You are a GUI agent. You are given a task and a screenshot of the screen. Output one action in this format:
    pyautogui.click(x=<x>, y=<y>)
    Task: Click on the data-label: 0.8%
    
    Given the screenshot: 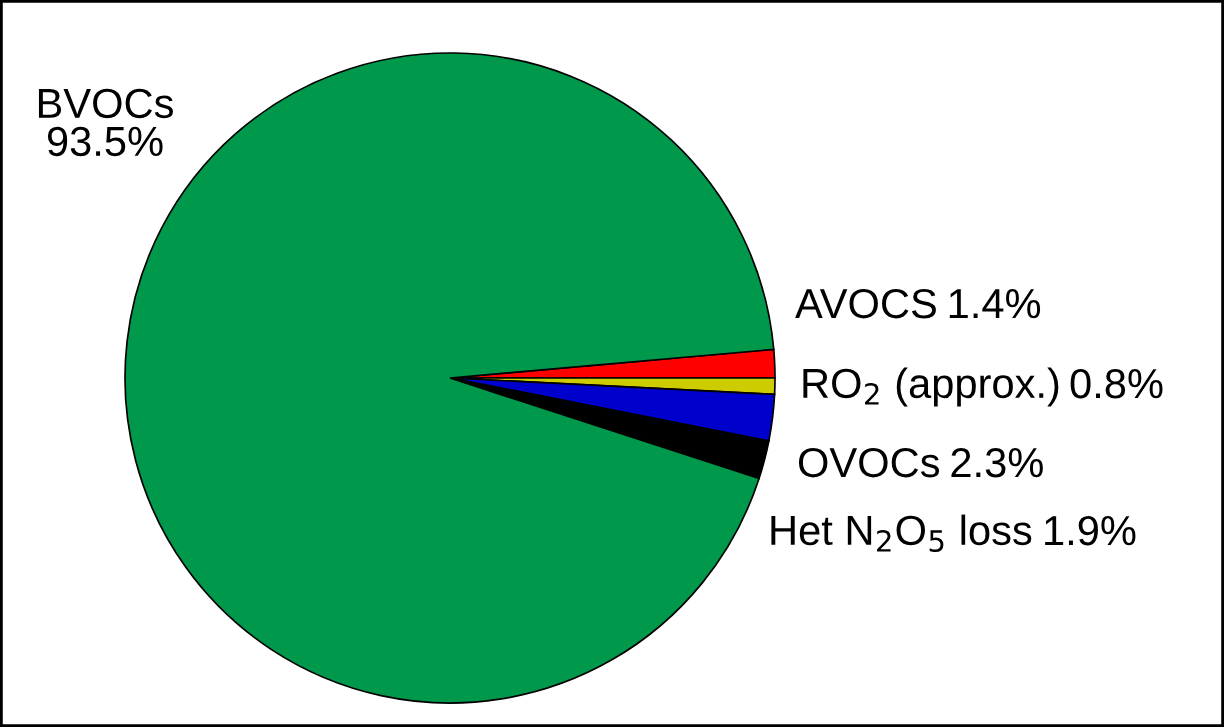 What is the action you would take?
    pyautogui.click(x=1116, y=383)
    